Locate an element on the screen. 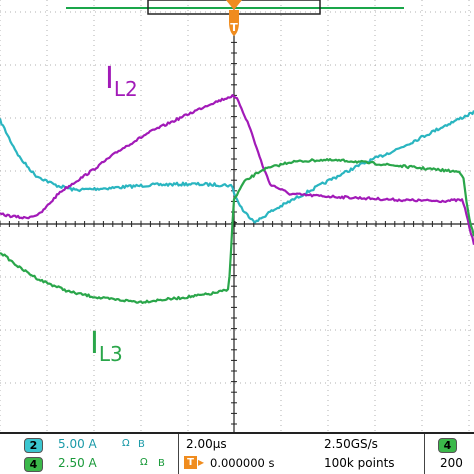 The width and height of the screenshot is (474, 474). label-il2: IL2 is located at coordinates (121, 81).